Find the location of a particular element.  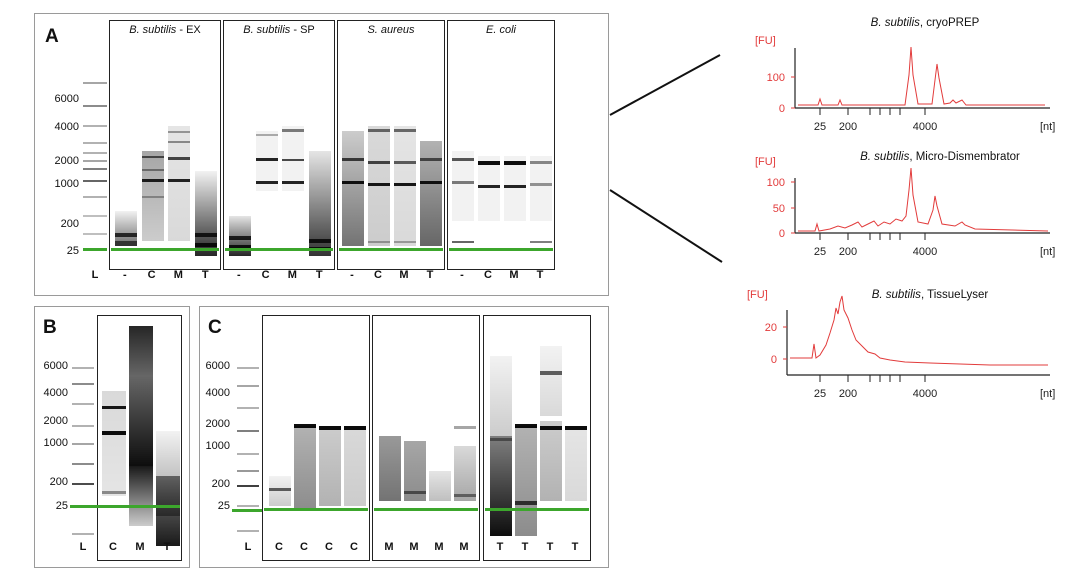

trace-y-tick-label: 100 is located at coordinates (776, 183).